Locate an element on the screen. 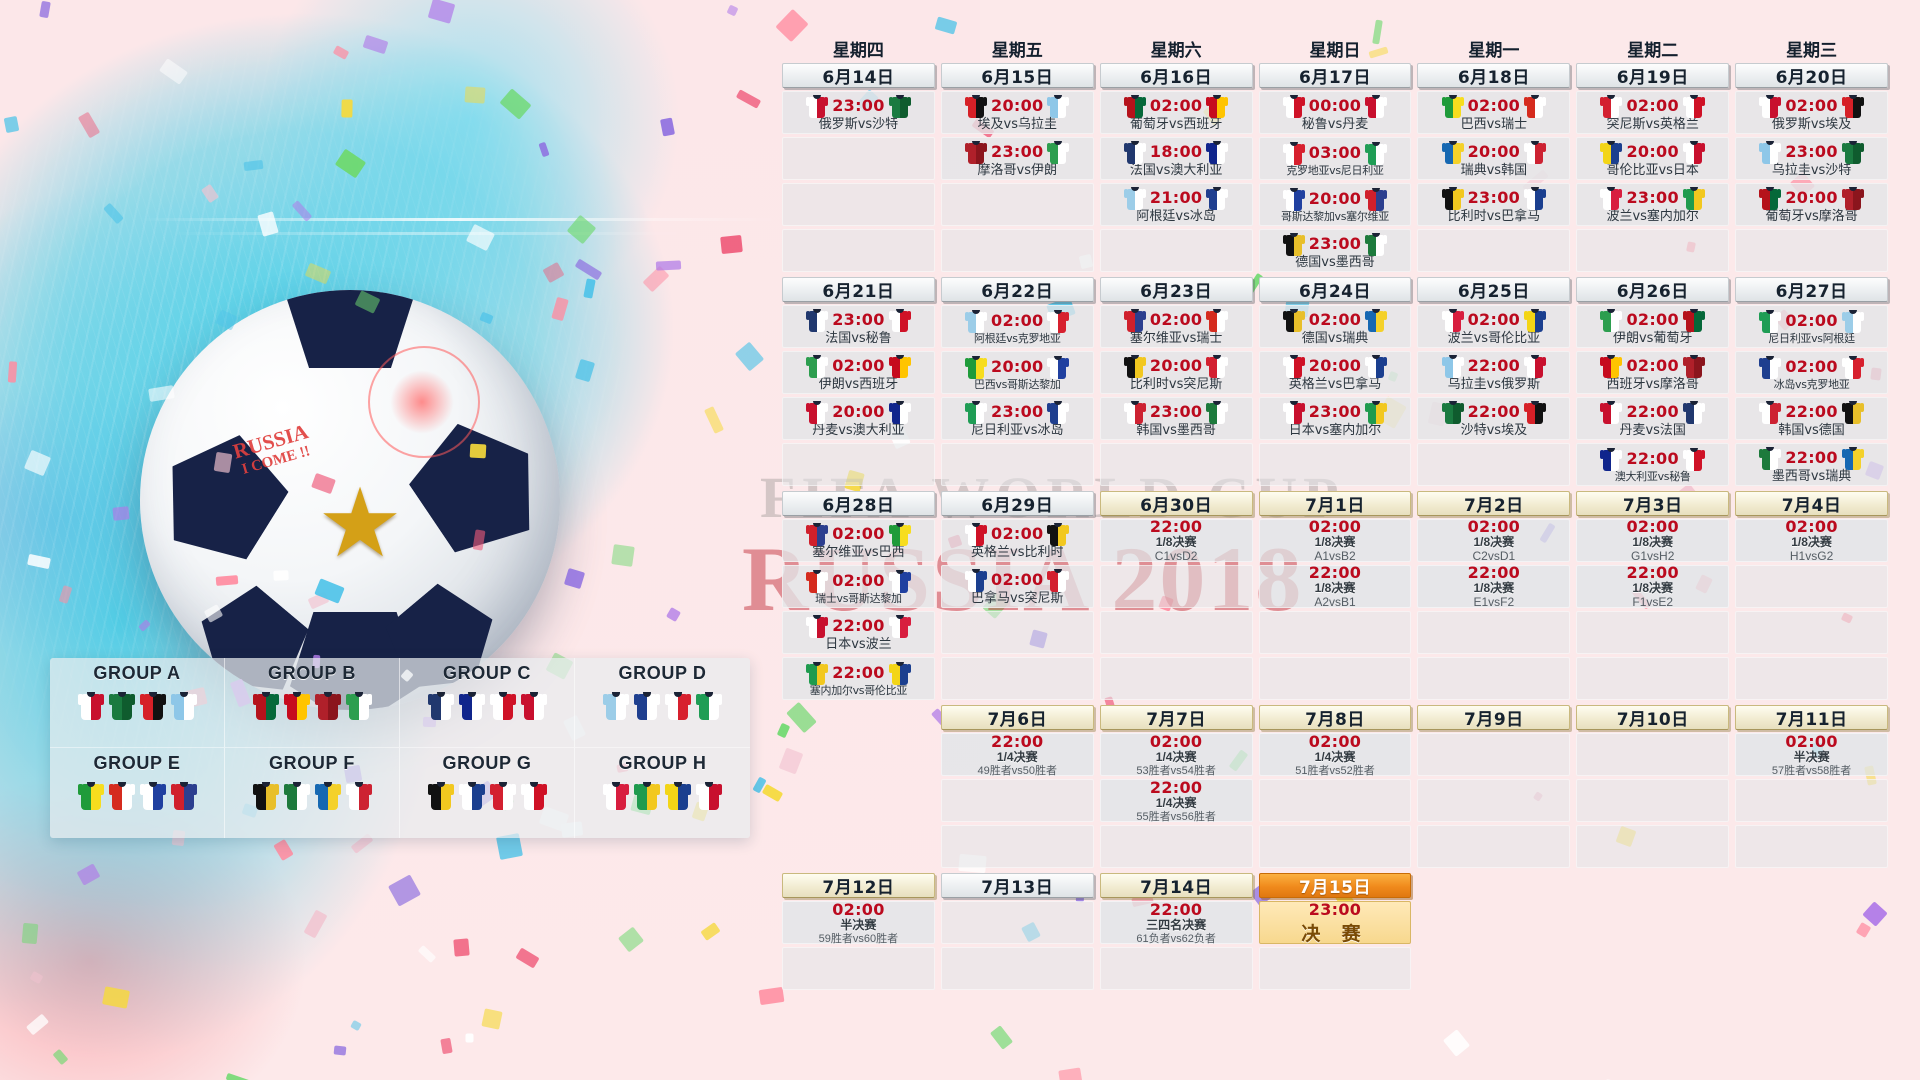  date-chip: 6月27日 is located at coordinates (1811, 289).